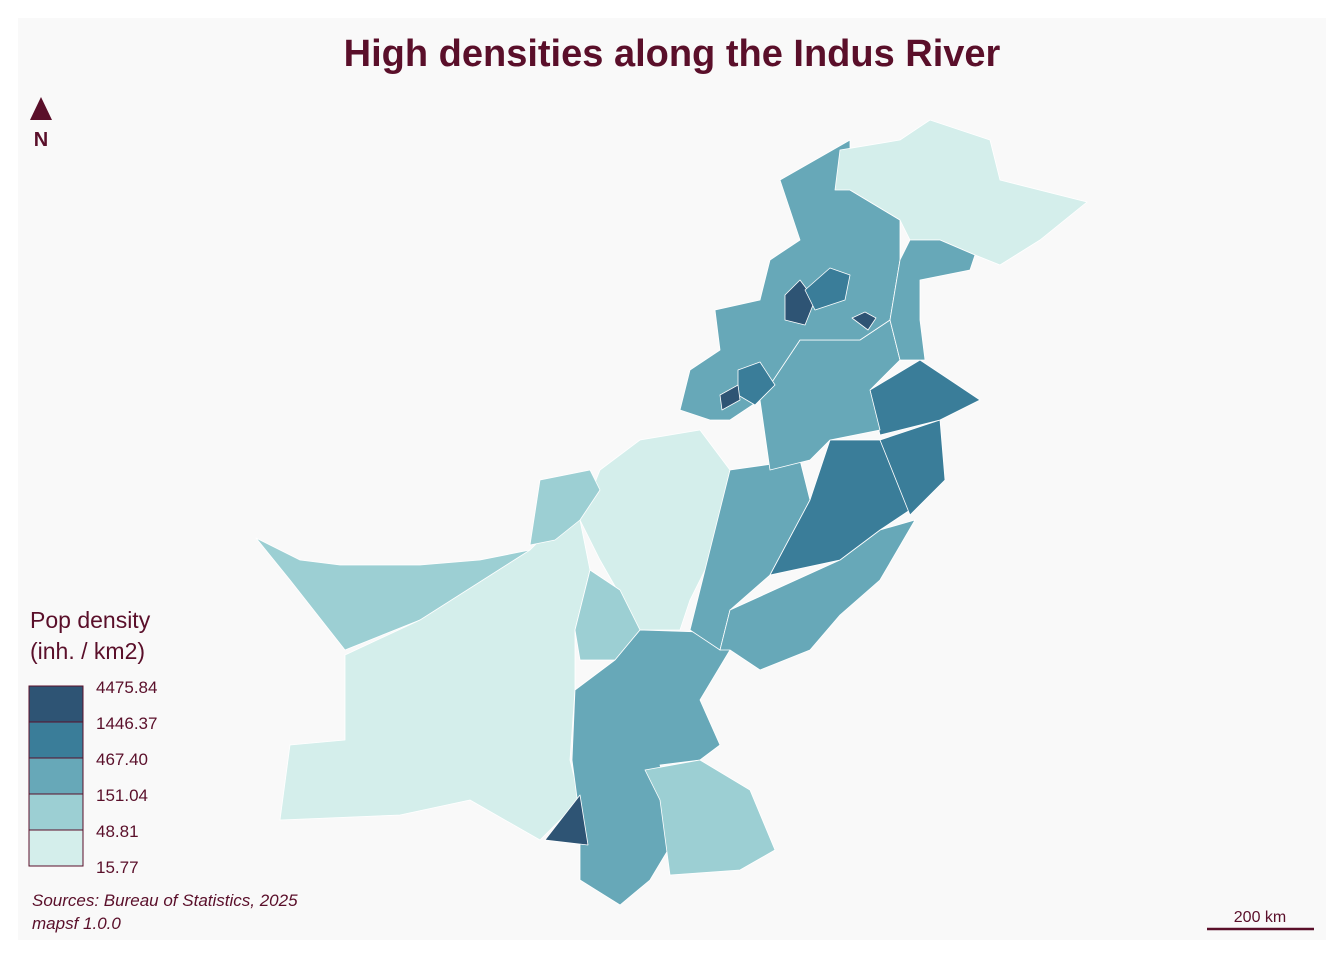 The height and width of the screenshot is (960, 1344). What do you see at coordinates (90, 620) in the screenshot?
I see `legend-title: Pop density` at bounding box center [90, 620].